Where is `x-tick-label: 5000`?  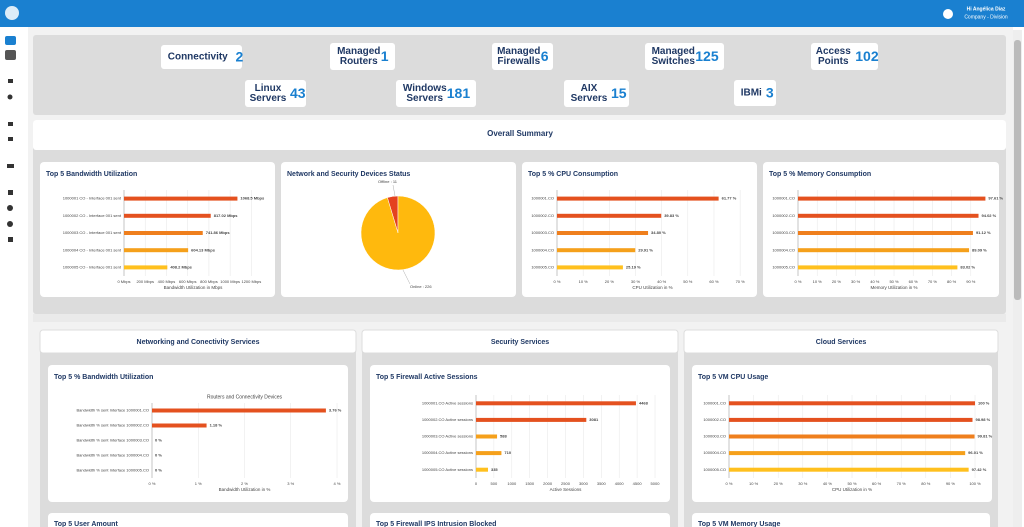 x-tick-label: 5000 is located at coordinates (656, 483).